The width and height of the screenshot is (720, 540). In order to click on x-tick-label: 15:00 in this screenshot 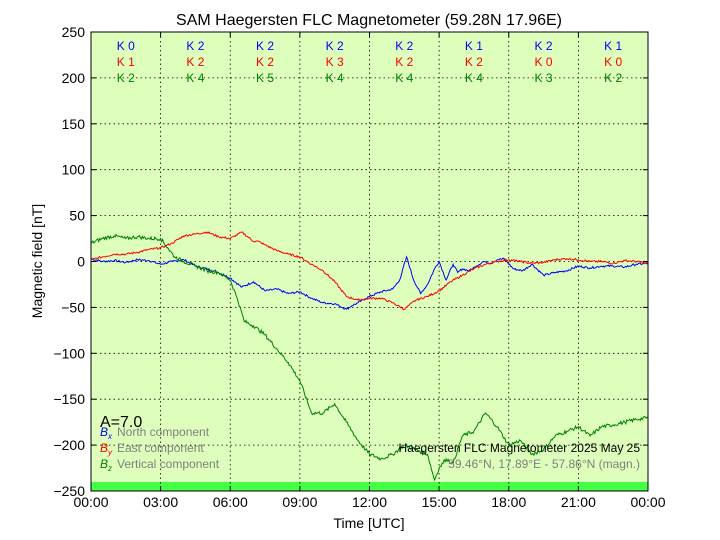, I will do `click(439, 502)`.